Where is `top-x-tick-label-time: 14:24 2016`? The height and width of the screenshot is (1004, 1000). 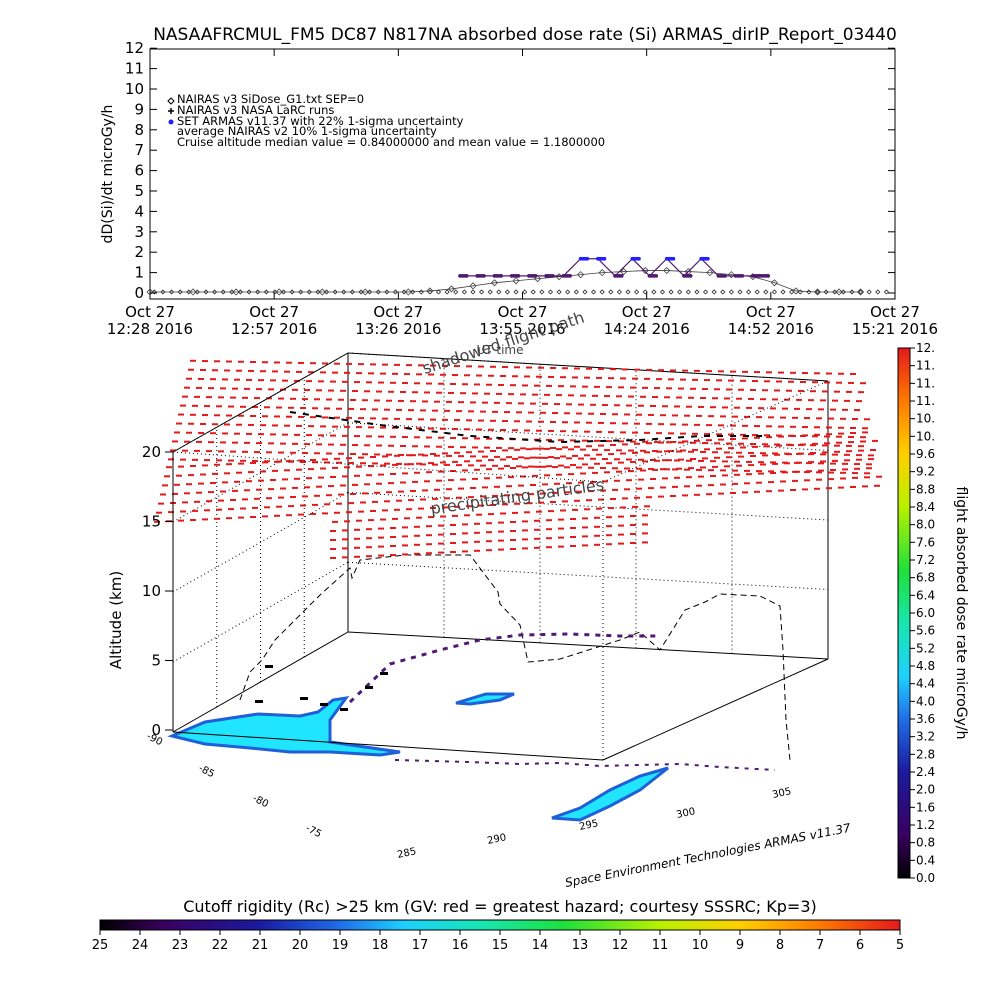
top-x-tick-label-time: 14:24 2016 is located at coordinates (647, 329).